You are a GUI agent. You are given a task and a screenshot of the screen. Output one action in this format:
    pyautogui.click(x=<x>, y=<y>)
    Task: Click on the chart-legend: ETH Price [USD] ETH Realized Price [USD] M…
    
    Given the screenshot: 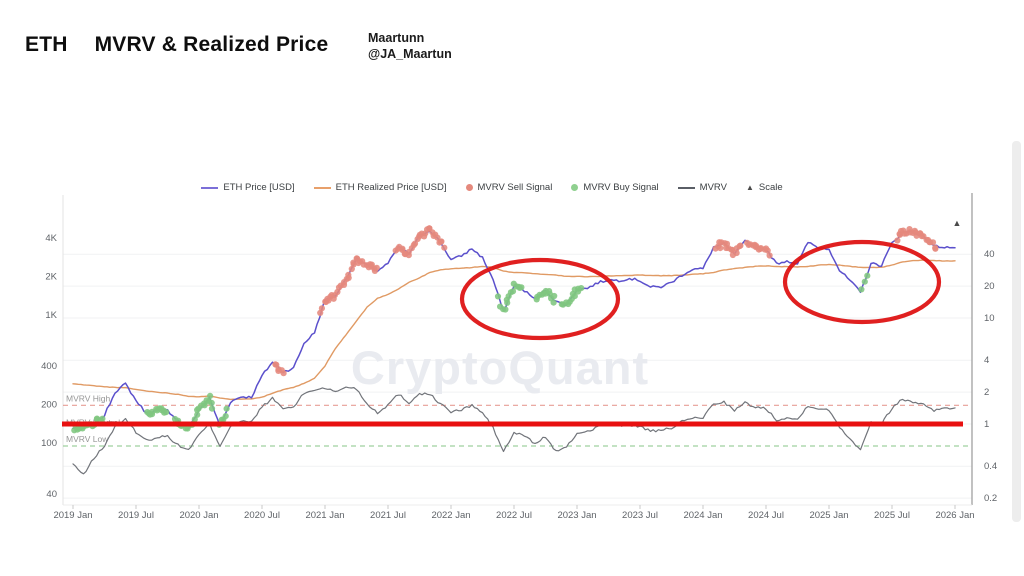 What is the action you would take?
    pyautogui.click(x=492, y=187)
    